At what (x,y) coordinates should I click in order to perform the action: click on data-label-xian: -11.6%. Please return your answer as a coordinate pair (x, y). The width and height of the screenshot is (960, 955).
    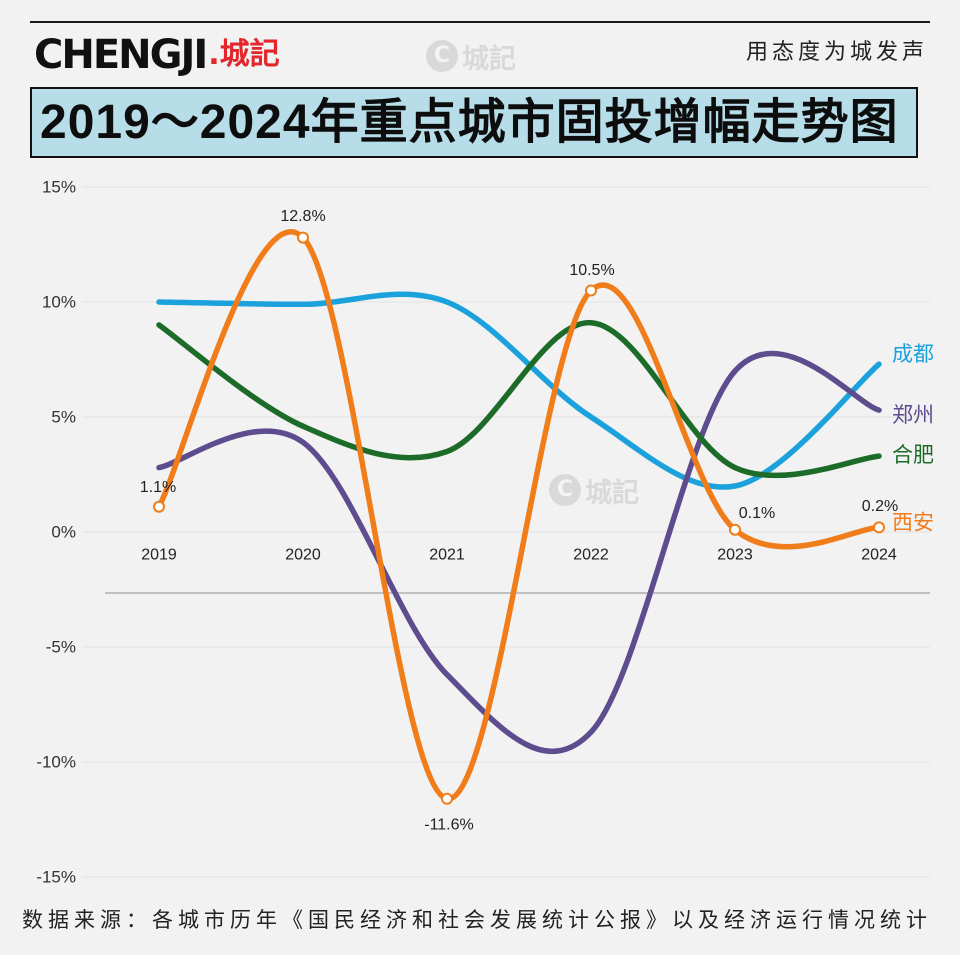
    Looking at the image, I should click on (449, 824).